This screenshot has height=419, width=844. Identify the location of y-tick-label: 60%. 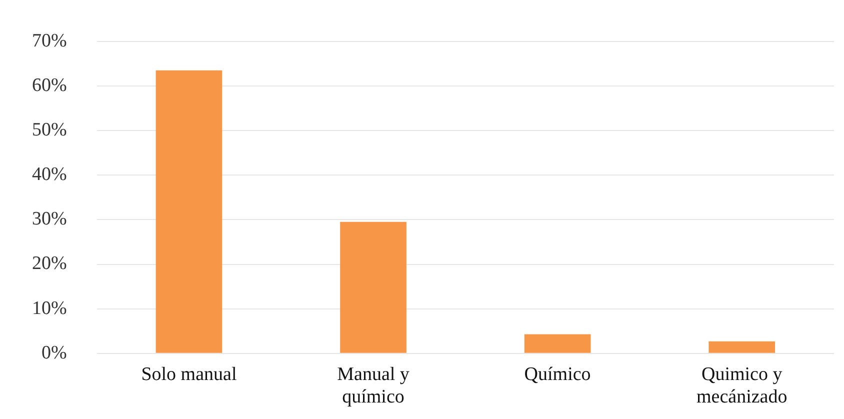
(49, 85).